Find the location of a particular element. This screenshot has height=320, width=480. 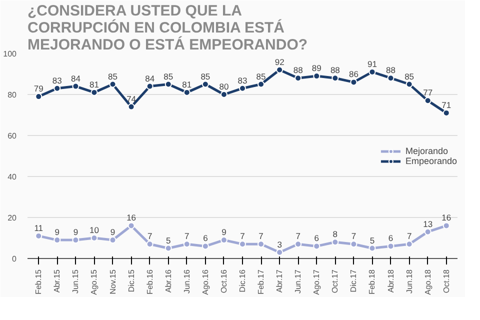

x-tick-label: Oct.17 is located at coordinates (335, 281).